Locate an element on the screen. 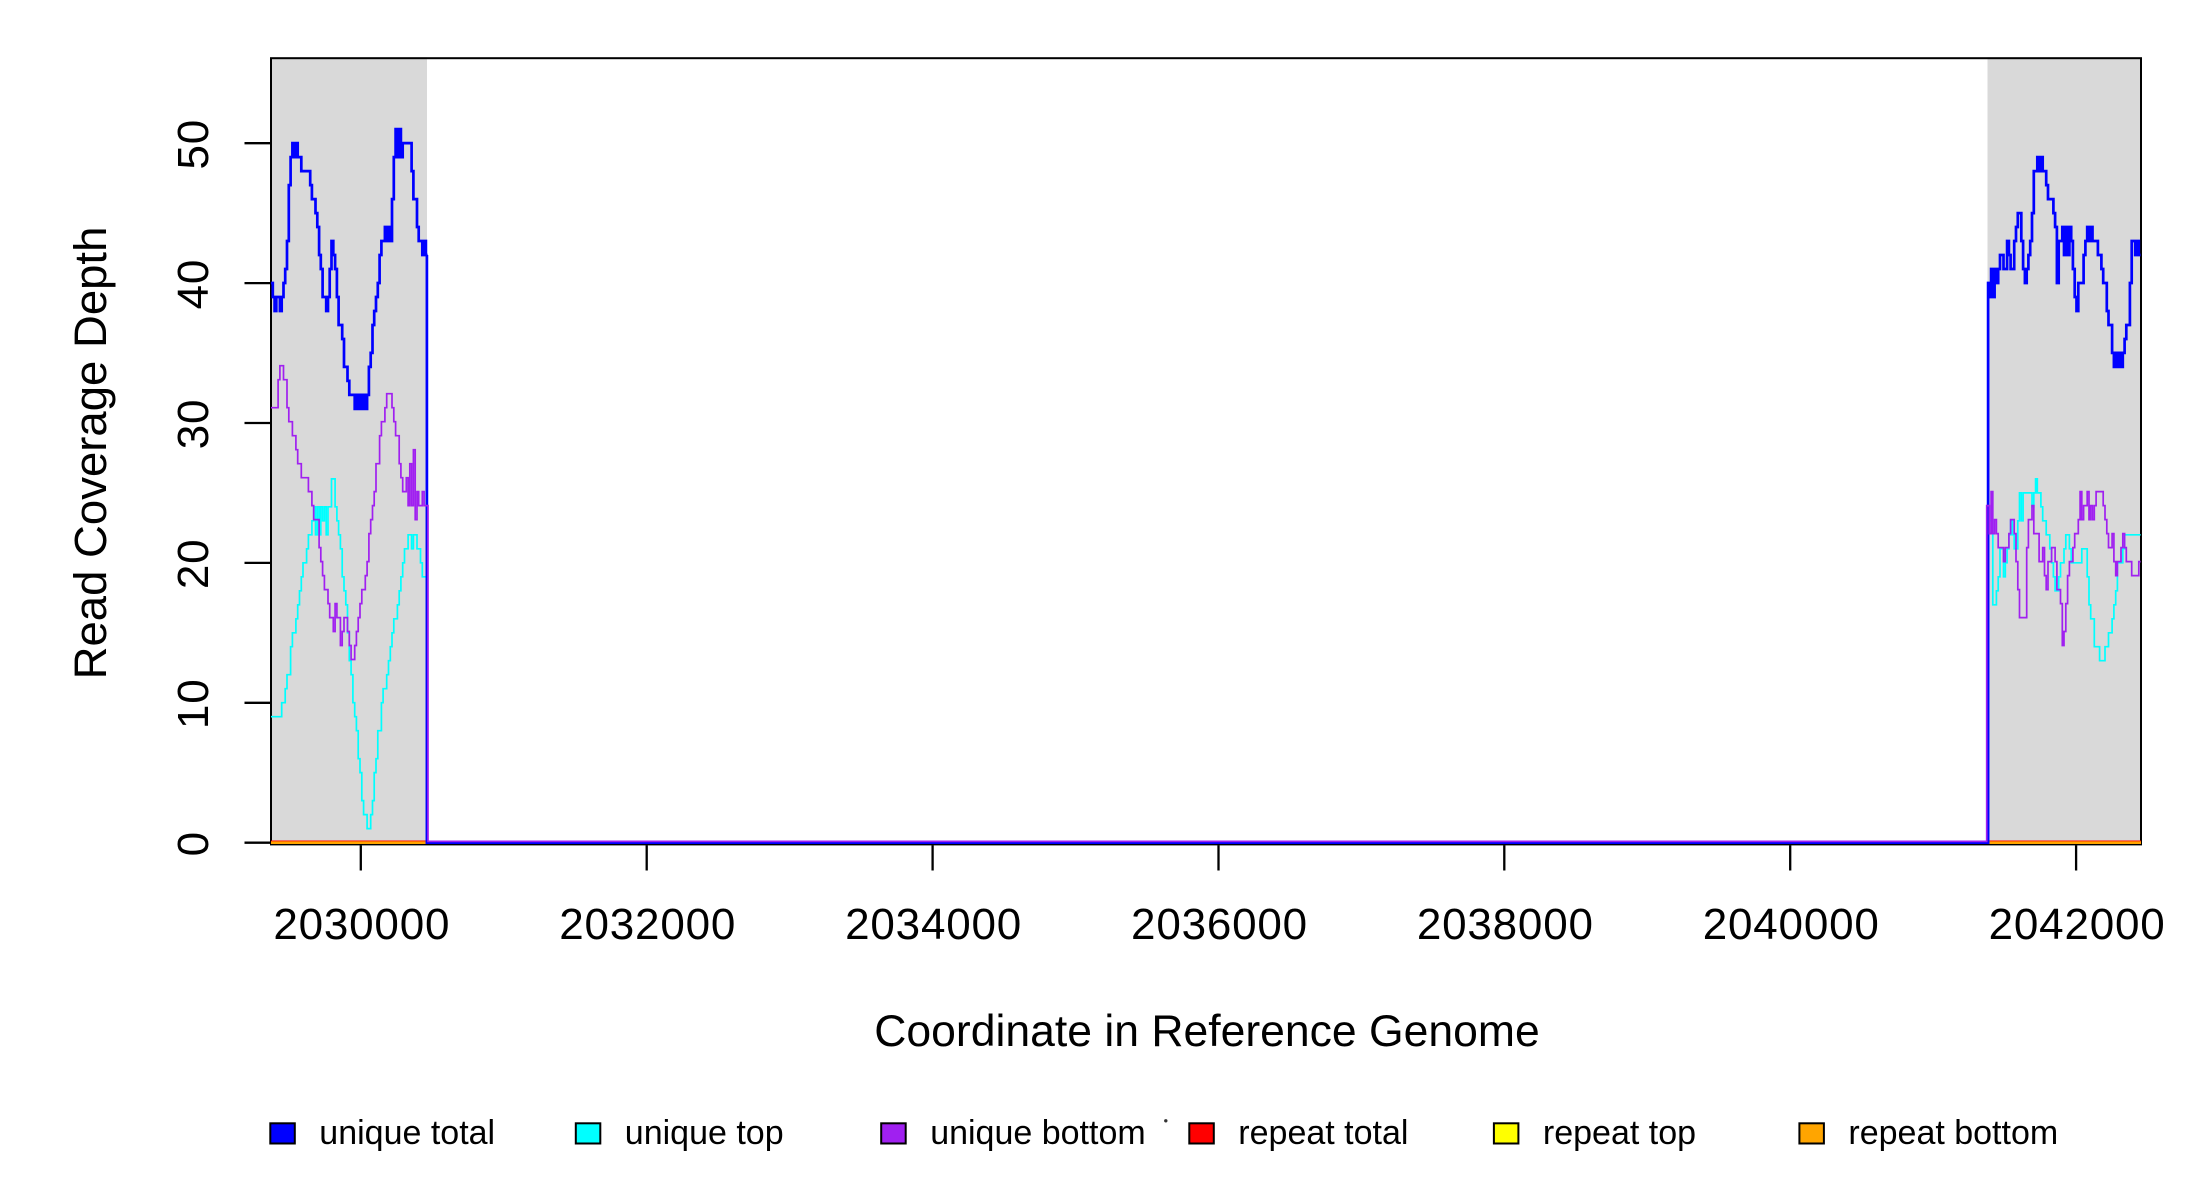 The width and height of the screenshot is (2200, 1200). svg-text: 0 is located at coordinates (193, 843).